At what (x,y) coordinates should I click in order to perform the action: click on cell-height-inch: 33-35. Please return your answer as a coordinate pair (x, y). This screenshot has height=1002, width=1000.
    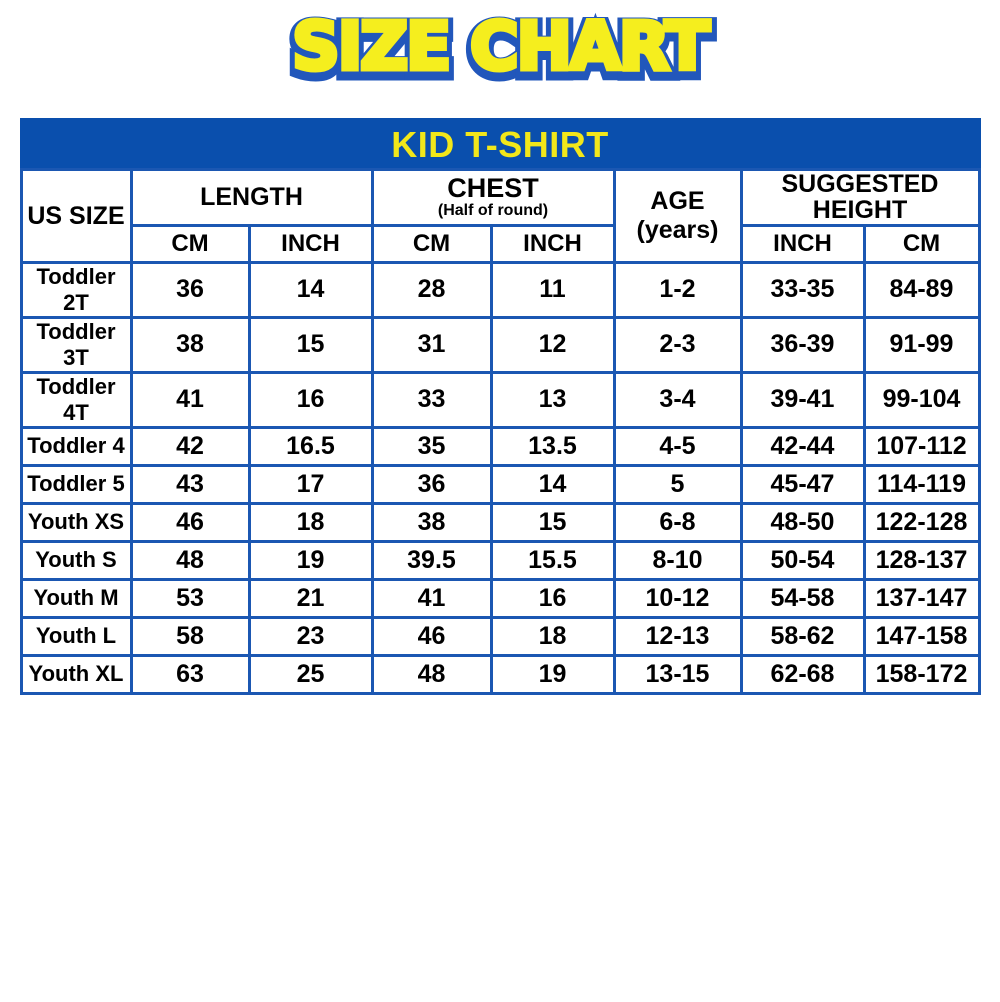
    Looking at the image, I should click on (802, 289).